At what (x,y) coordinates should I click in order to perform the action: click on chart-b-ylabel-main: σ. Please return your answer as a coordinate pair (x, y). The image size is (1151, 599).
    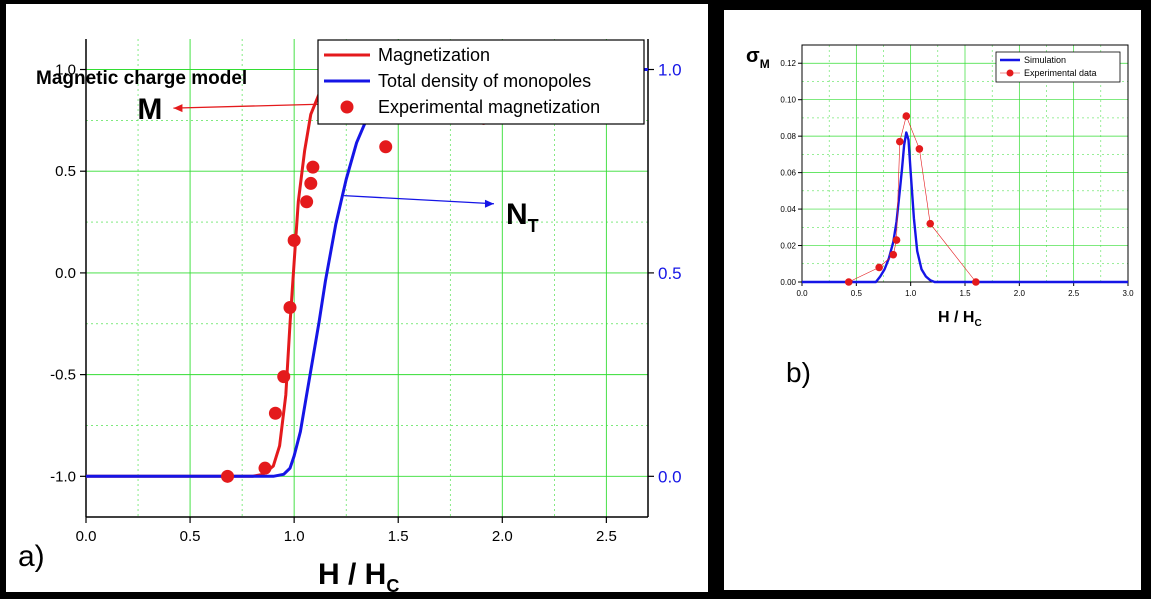
    Looking at the image, I should click on (753, 56).